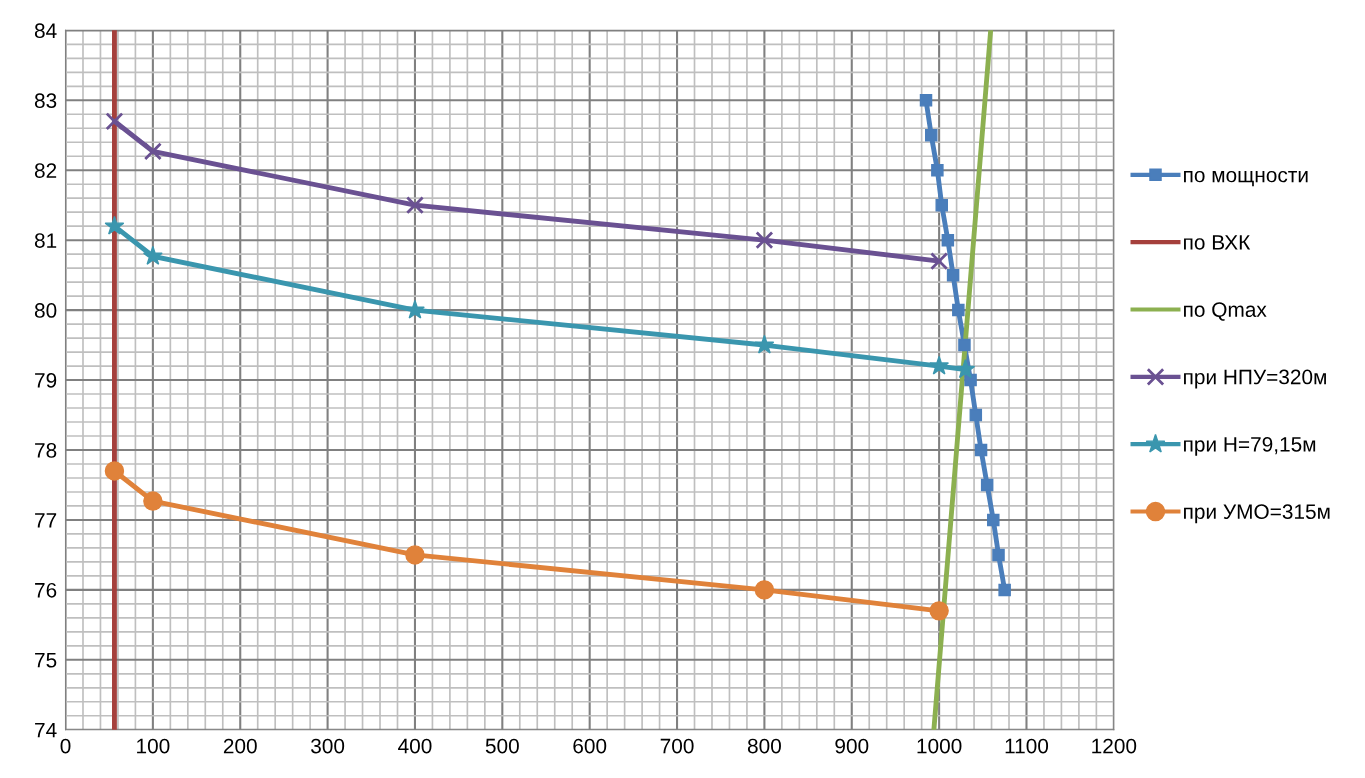 The image size is (1365, 778). What do you see at coordinates (65, 746) in the screenshot?
I see `x-tick-label: 0` at bounding box center [65, 746].